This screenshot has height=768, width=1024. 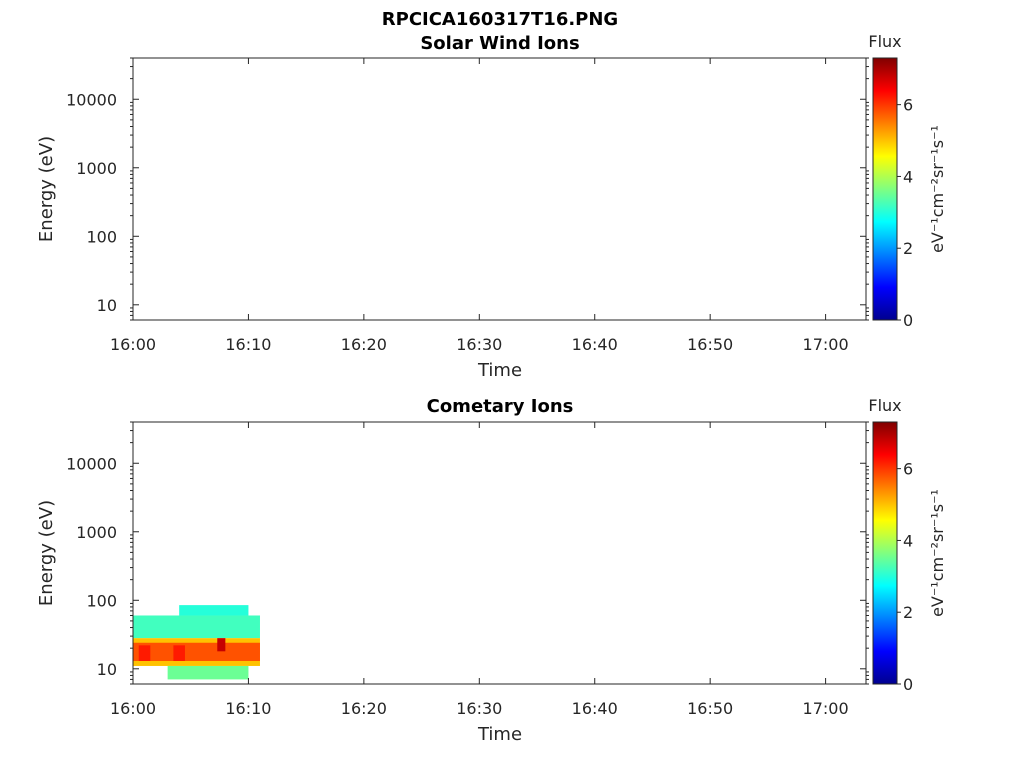 I want to click on panel-title: Solar Wind Ions, so click(x=499, y=43).